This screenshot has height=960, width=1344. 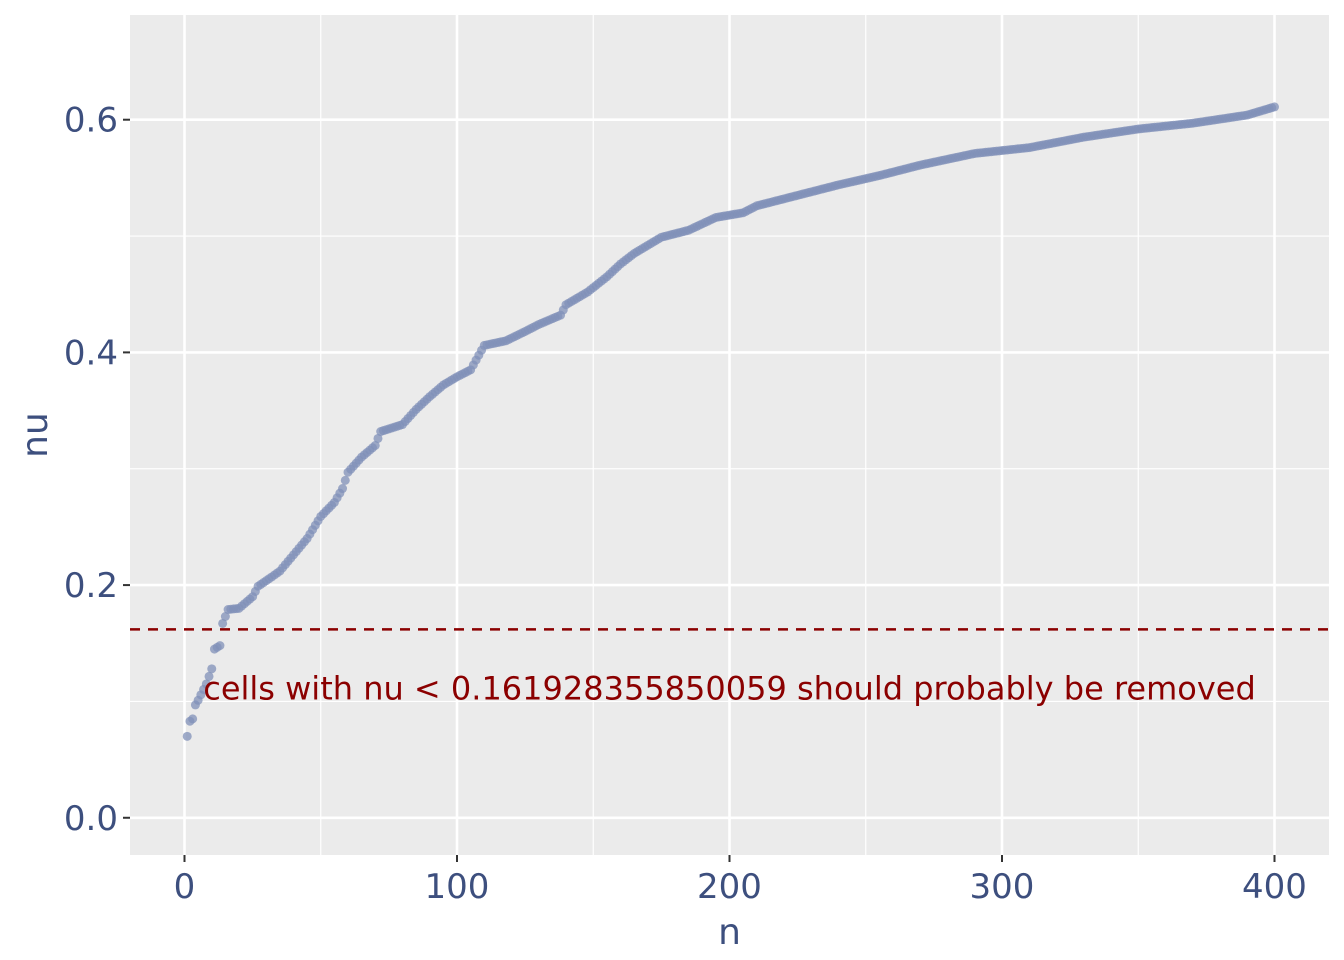 What do you see at coordinates (1274, 887) in the screenshot?
I see `x-tick-label: 400` at bounding box center [1274, 887].